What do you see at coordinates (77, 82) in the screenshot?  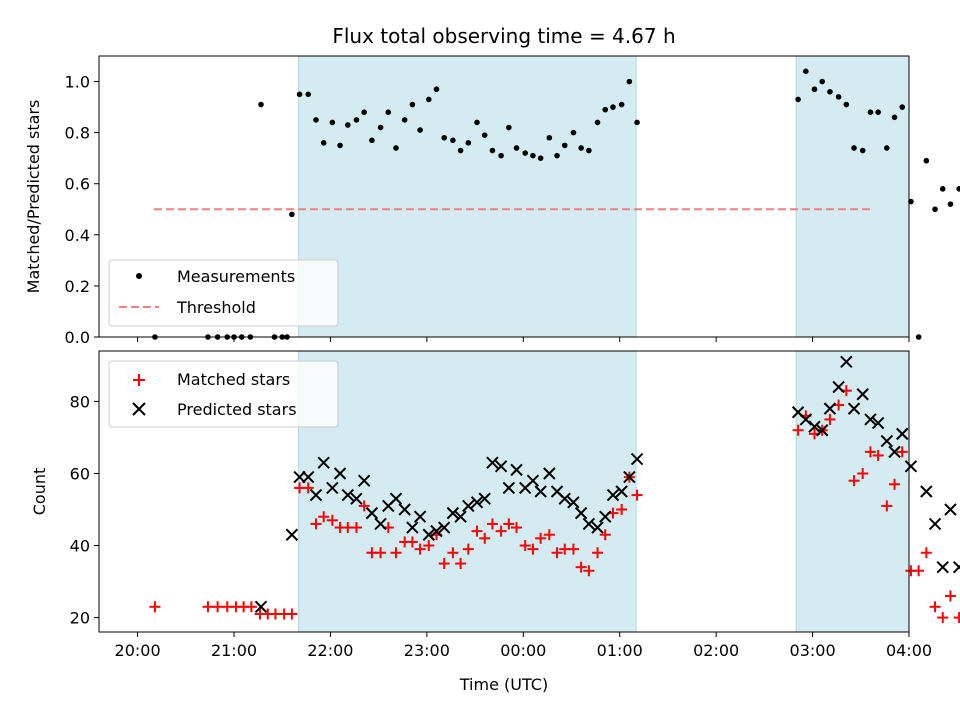 I see `top-y-tick-label: 1.0` at bounding box center [77, 82].